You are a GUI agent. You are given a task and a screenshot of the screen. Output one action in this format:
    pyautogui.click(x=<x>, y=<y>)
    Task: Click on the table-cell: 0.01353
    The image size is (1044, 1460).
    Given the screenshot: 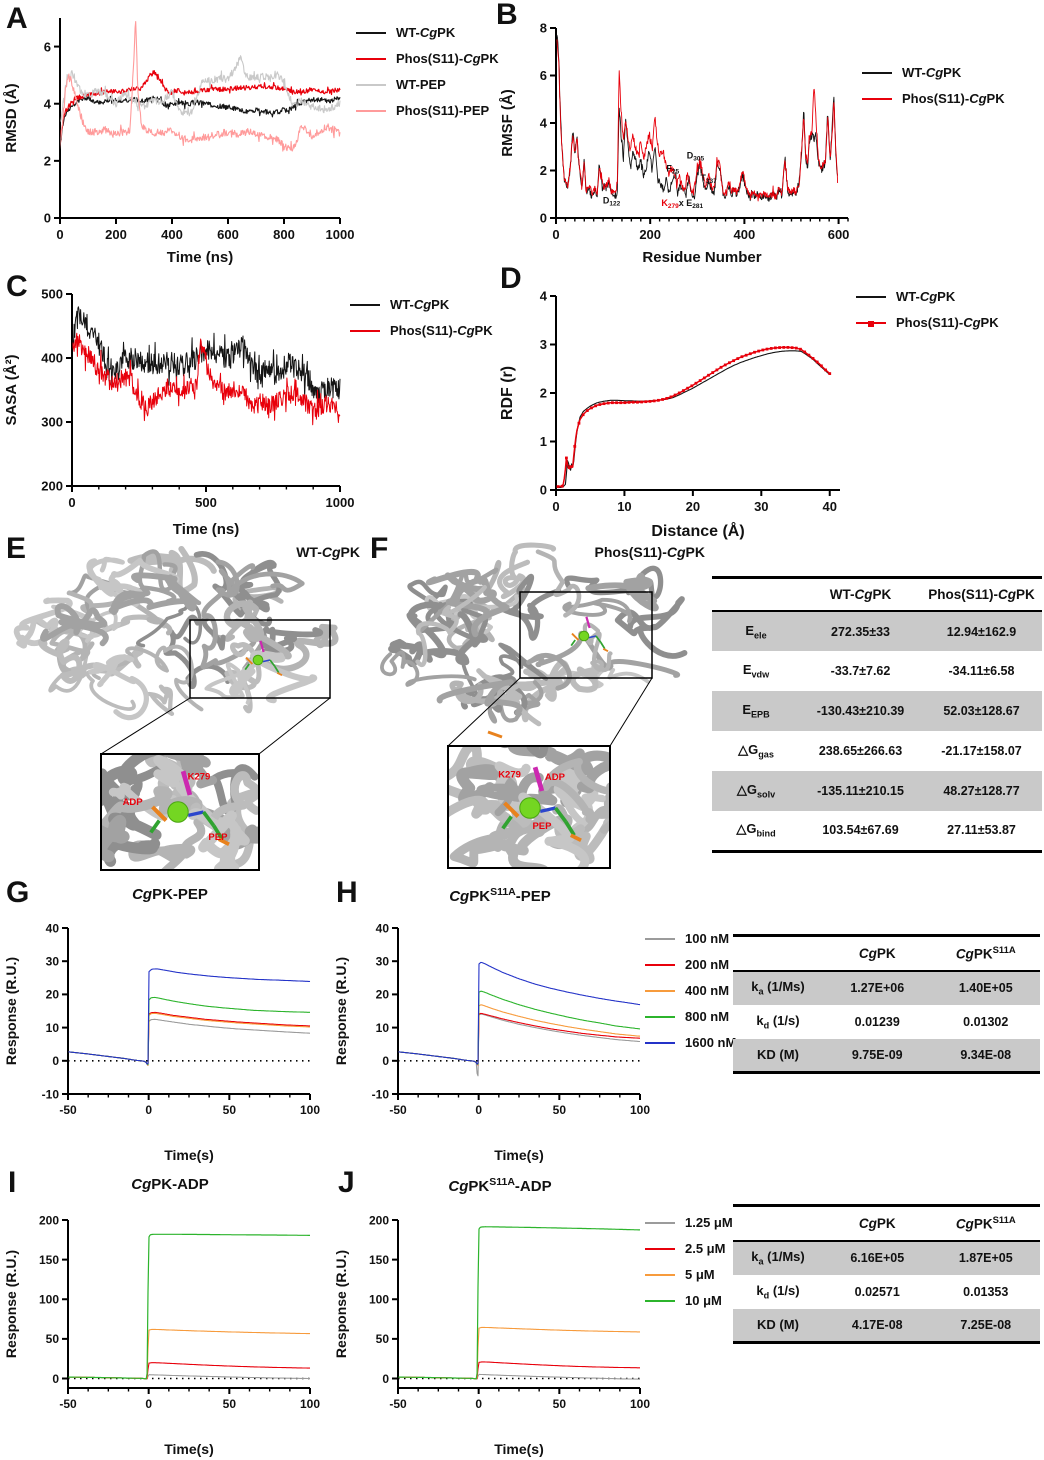 What is the action you would take?
    pyautogui.click(x=986, y=1291)
    